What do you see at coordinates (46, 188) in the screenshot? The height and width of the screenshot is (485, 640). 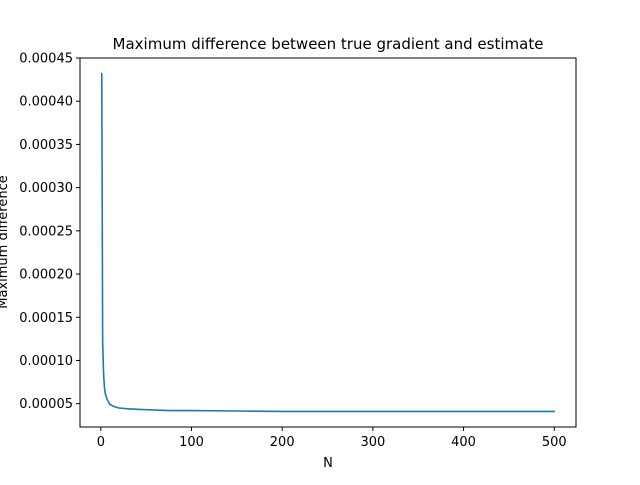 I see `y-tick-label: 0.00030` at bounding box center [46, 188].